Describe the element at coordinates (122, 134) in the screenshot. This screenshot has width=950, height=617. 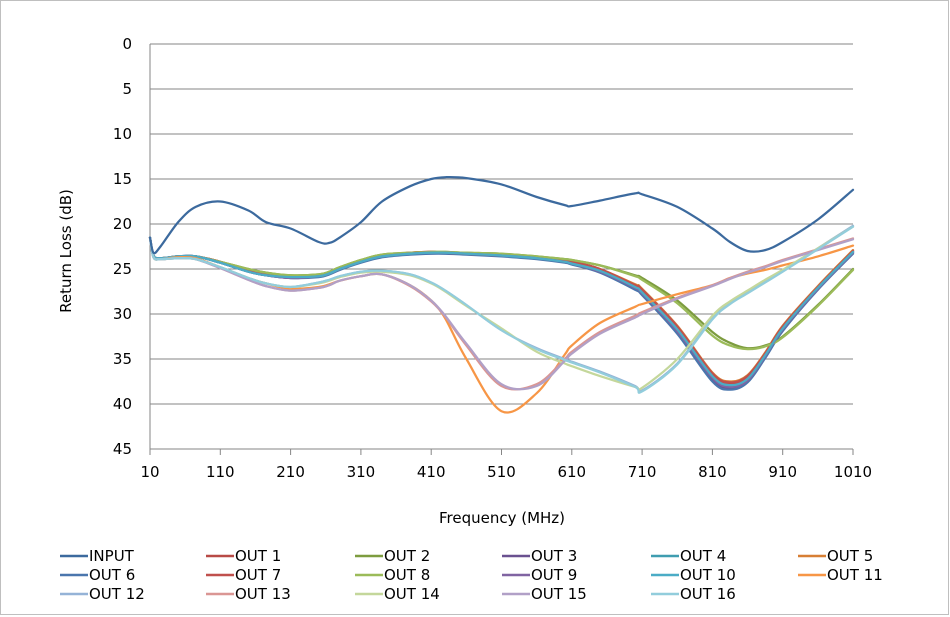
I see `y-tick-label: 10` at that location.